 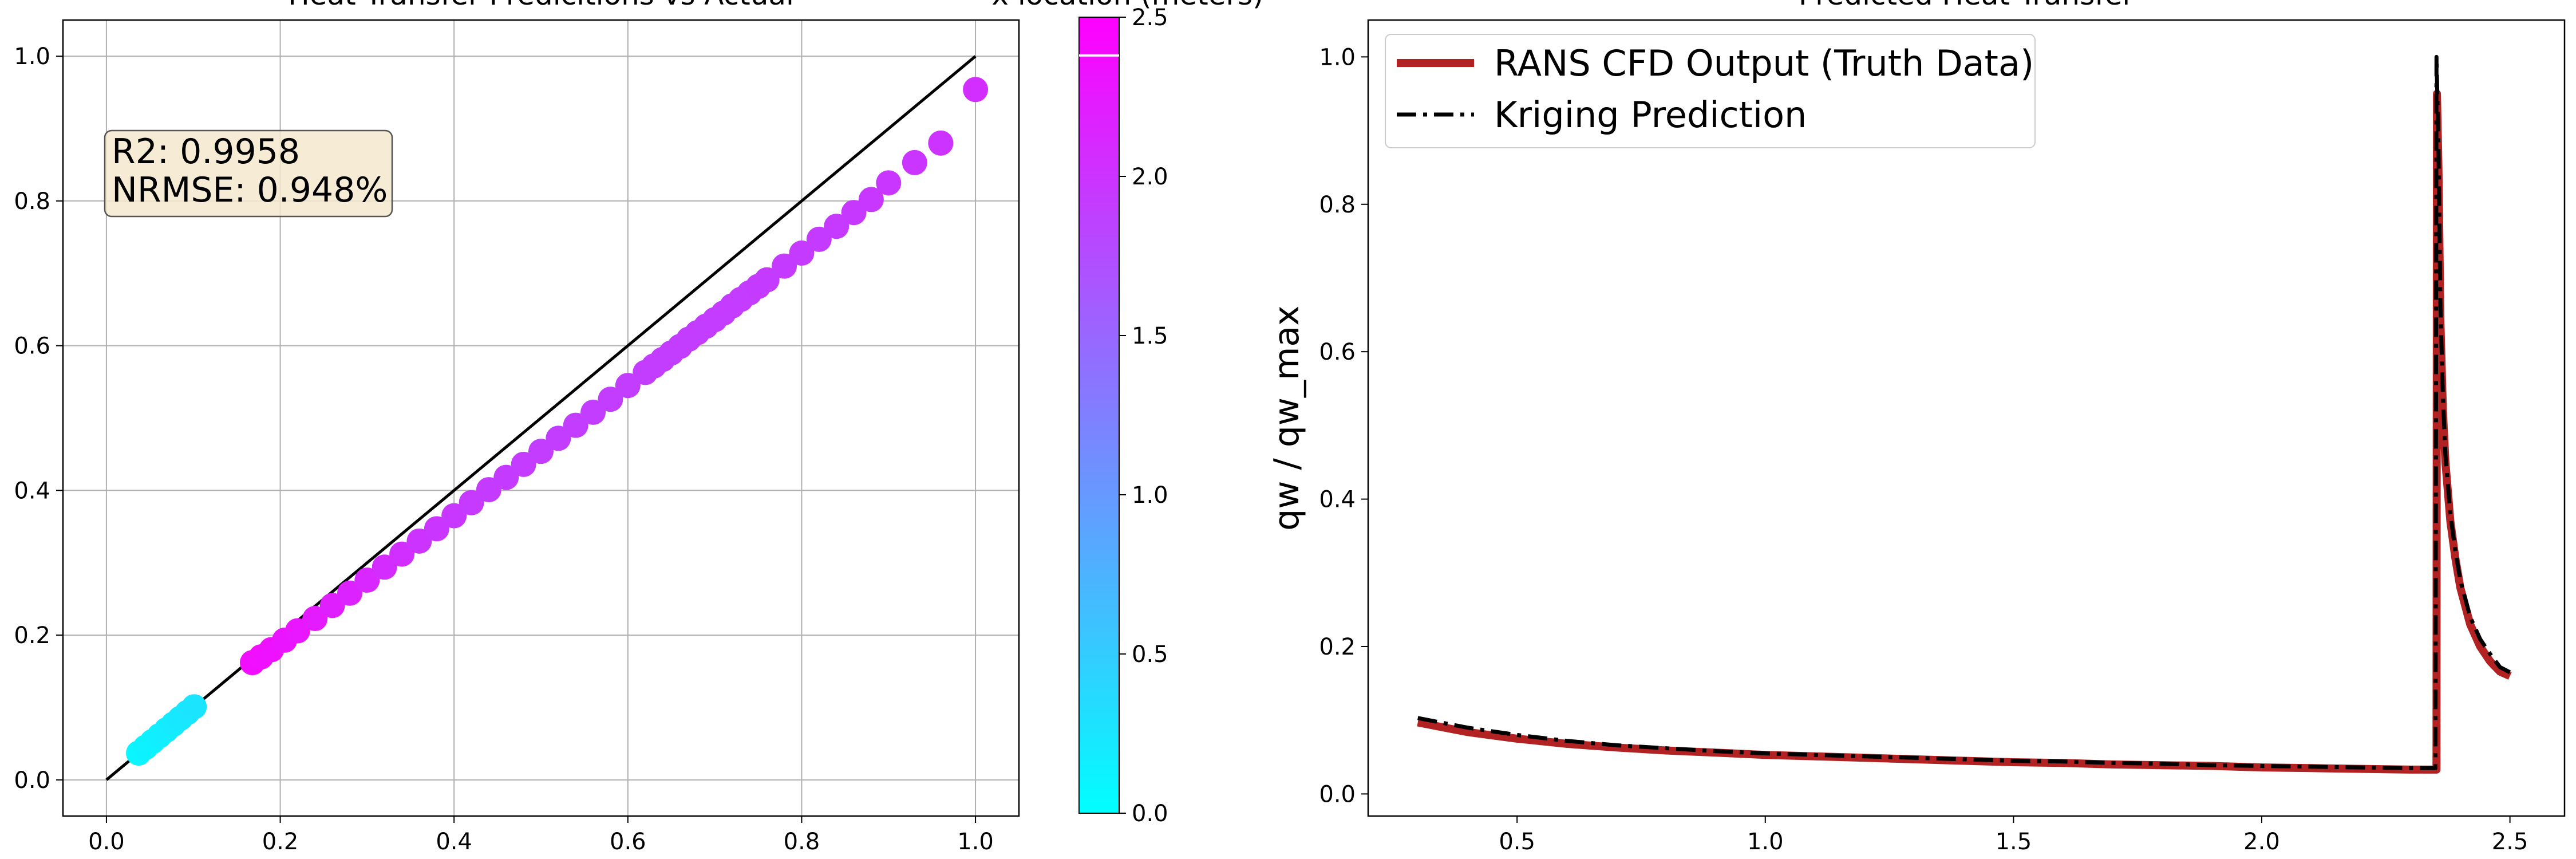 What do you see at coordinates (1099, 415) in the screenshot?
I see `colorbar-gradient` at bounding box center [1099, 415].